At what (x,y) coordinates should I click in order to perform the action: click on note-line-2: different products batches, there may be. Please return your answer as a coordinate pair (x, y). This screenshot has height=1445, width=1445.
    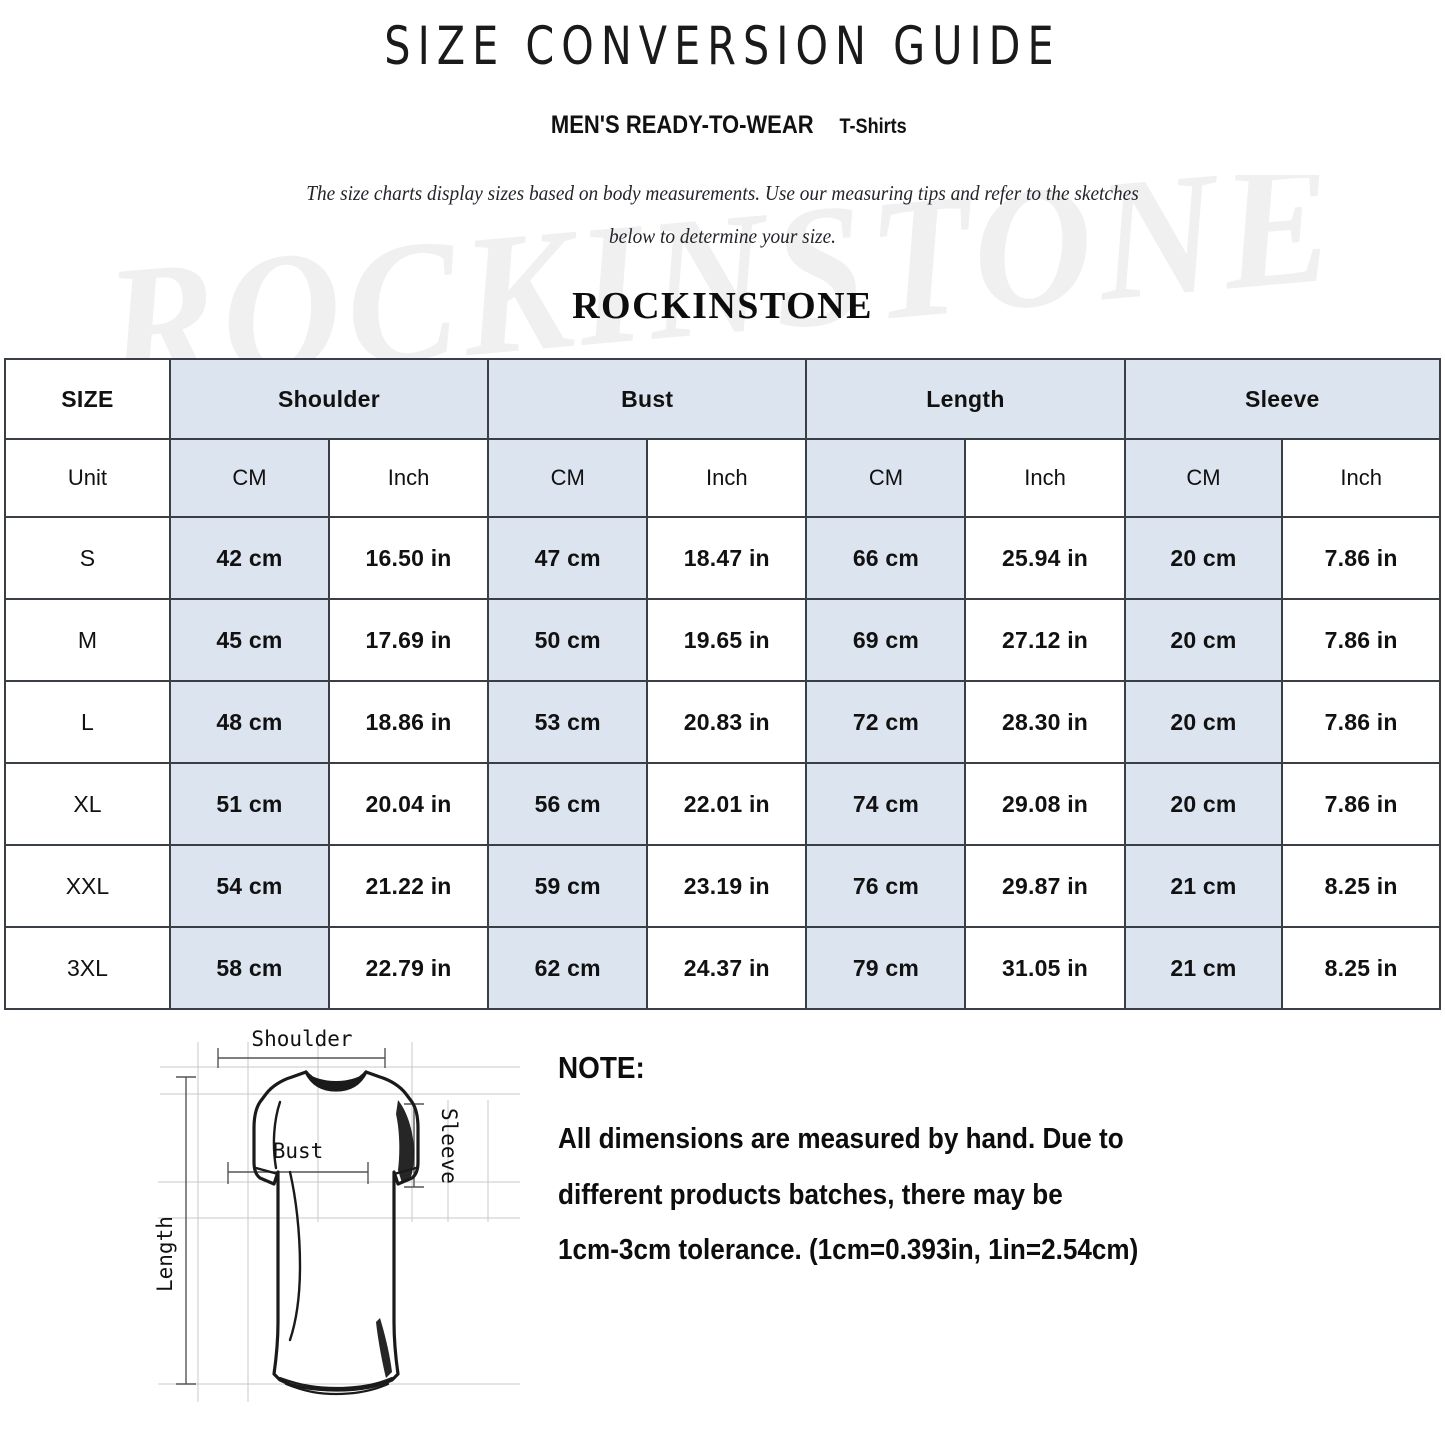
    Looking at the image, I should click on (810, 1194).